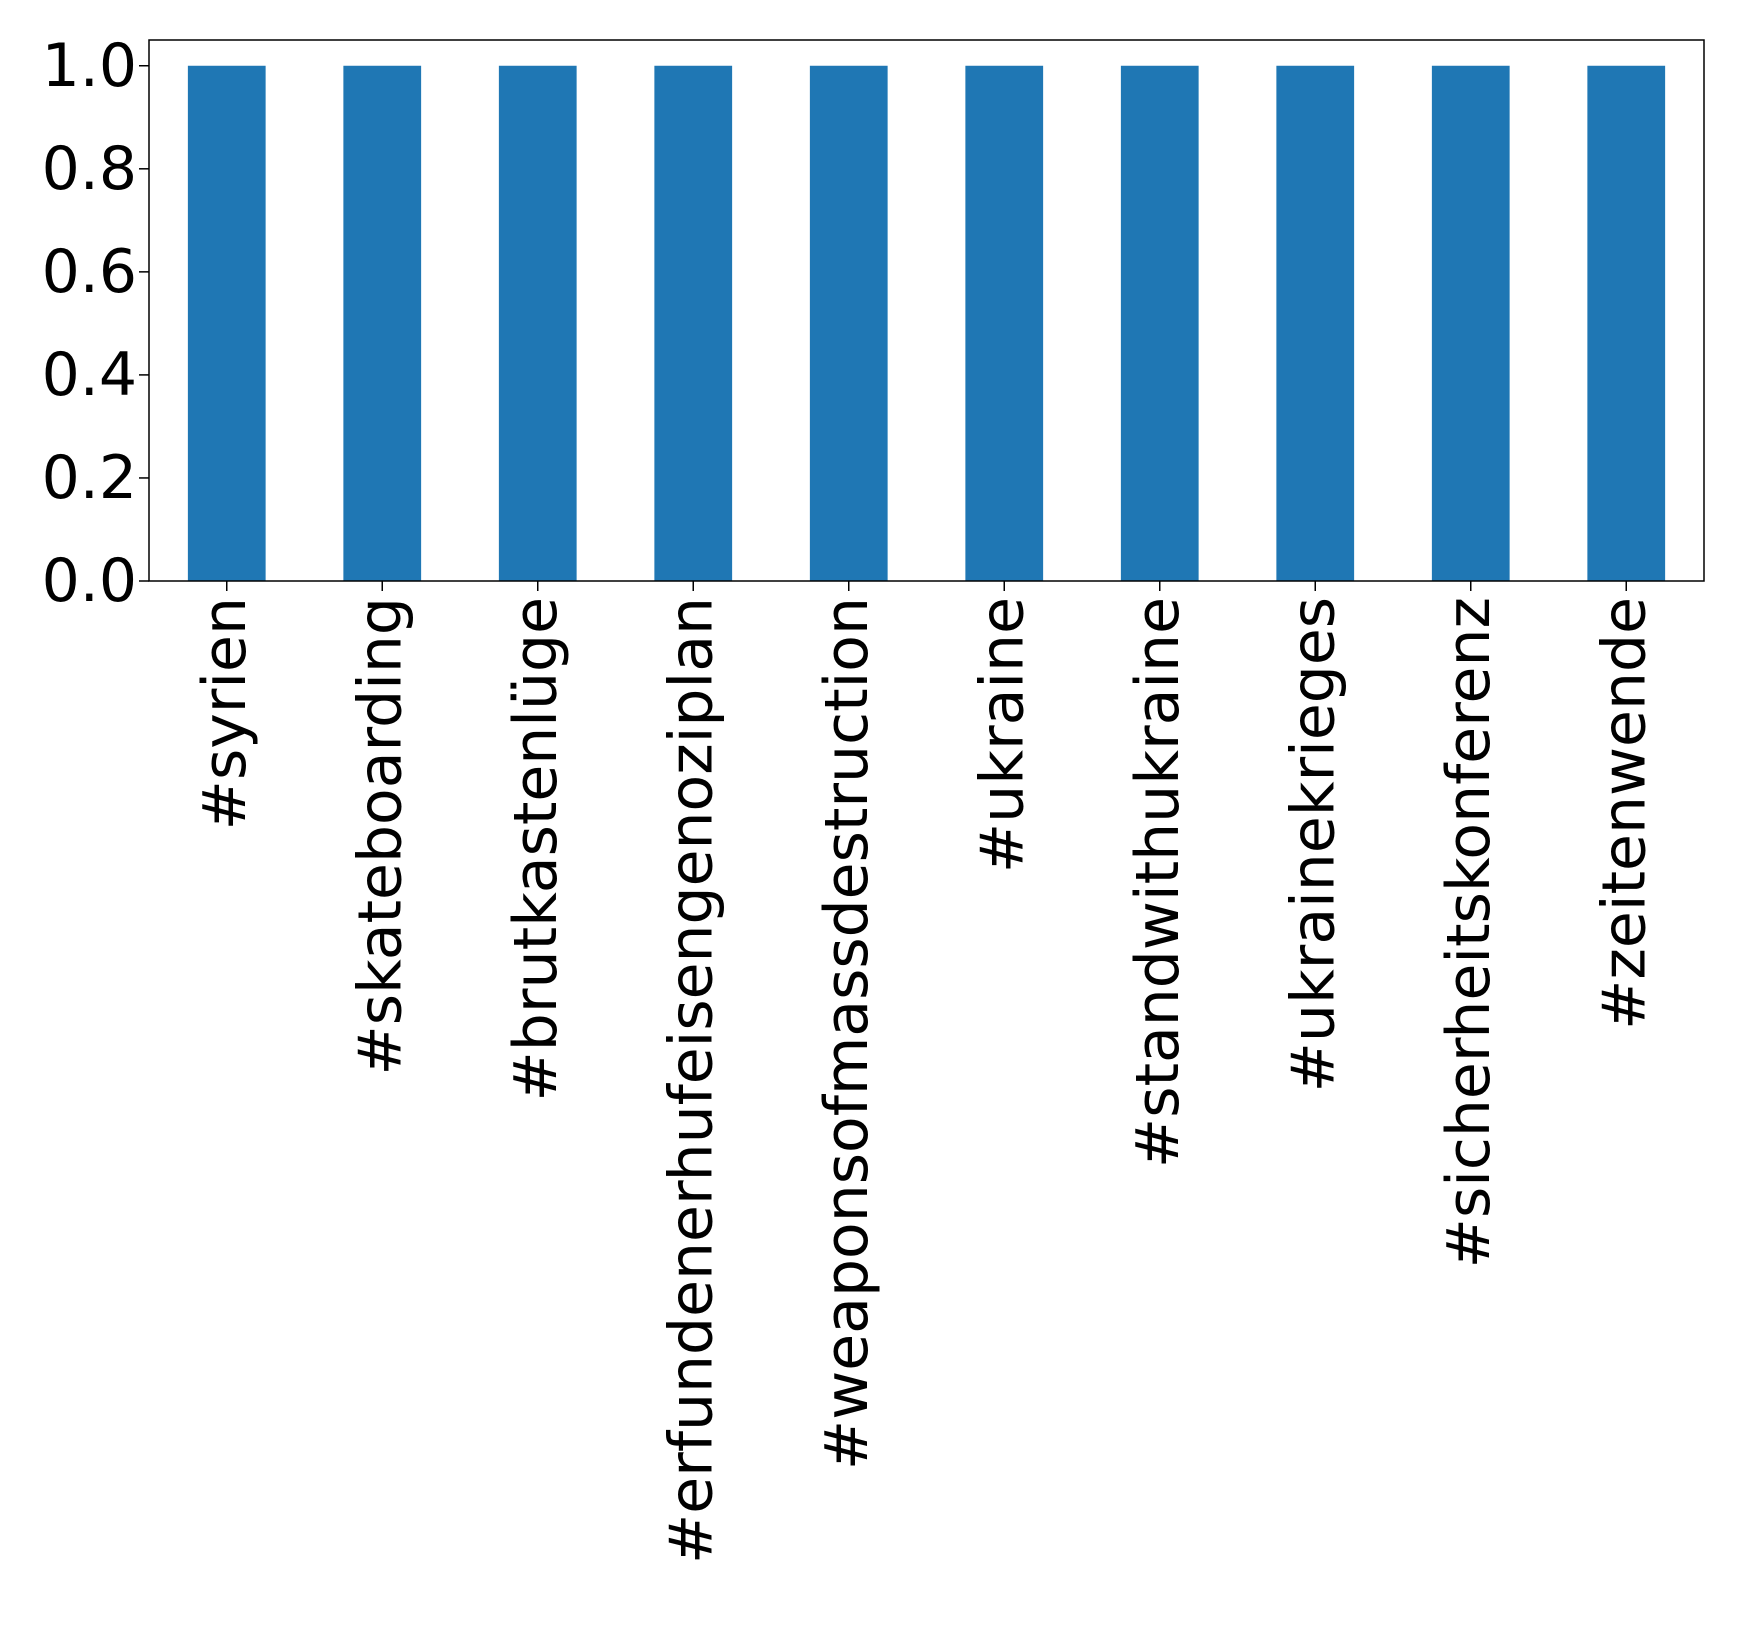 The height and width of the screenshot is (1635, 1739). What do you see at coordinates (847, 1033) in the screenshot?
I see `x-category-label: #weaponsofmassdestruction` at bounding box center [847, 1033].